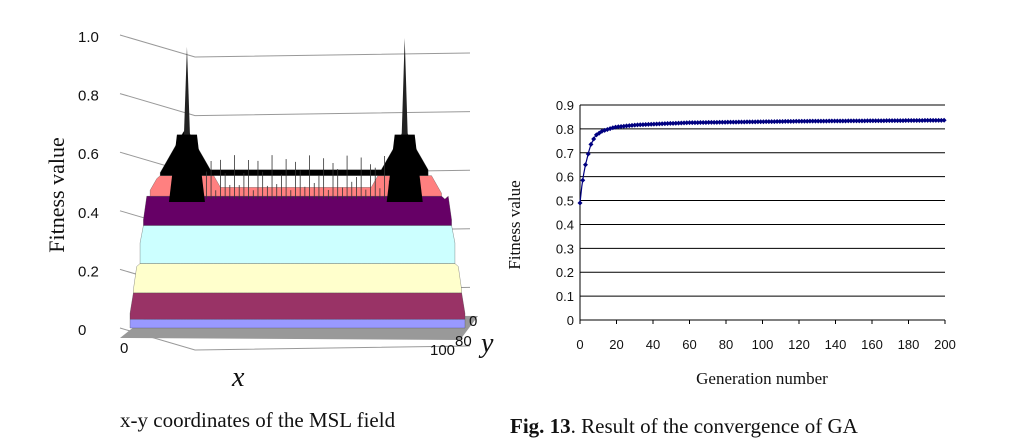 The width and height of the screenshot is (1010, 439). What do you see at coordinates (295, 105) in the screenshot?
I see `z-gridline` at bounding box center [295, 105].